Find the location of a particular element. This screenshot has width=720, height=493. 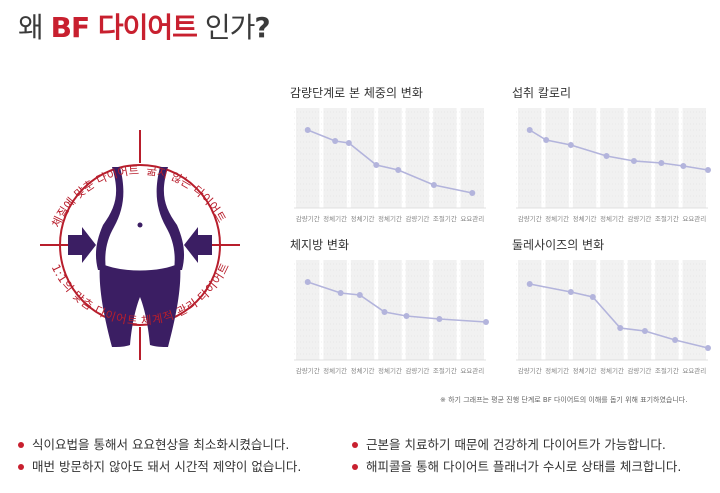

benefit-text: 근본을 치료하기 때문에 건강하게 다이어트가 가능합니다. is located at coordinates (516, 444).